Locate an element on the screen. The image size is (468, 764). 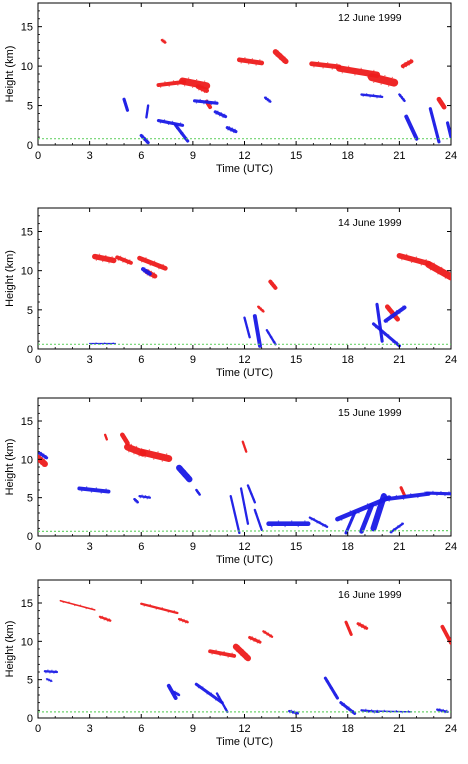
y-tick-label: 15 is located at coordinates (27, 28).